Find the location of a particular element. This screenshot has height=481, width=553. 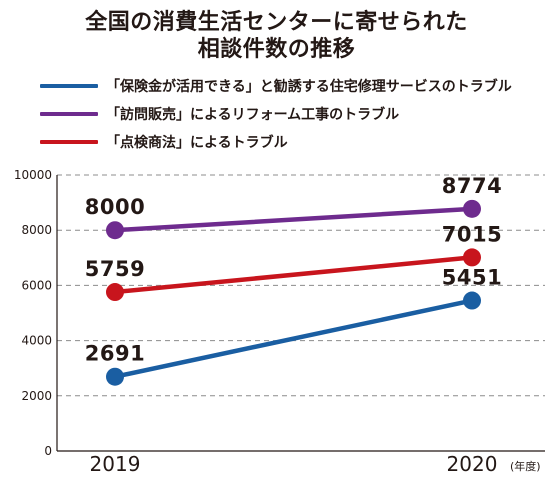

x-tick-label-2020: 2020 is located at coordinates (472, 464).